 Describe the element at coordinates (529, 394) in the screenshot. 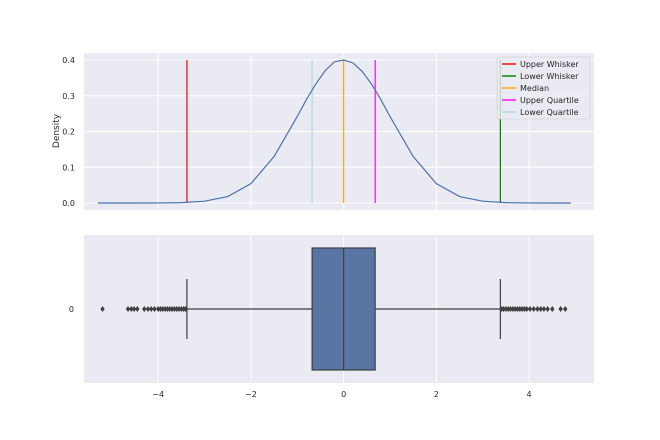

I see `x-tick-label: 4` at that location.